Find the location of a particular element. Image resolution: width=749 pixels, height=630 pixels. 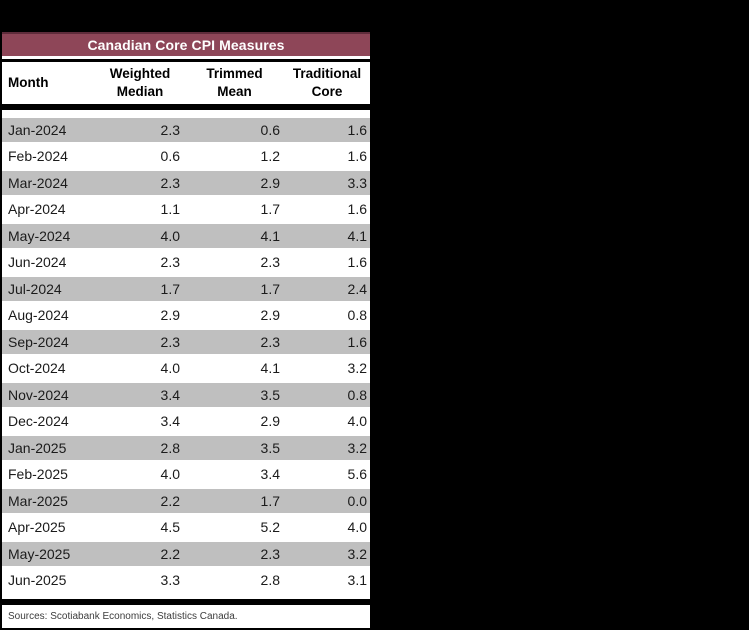

column-header-weighted-median: Weighted Median is located at coordinates (140, 83).